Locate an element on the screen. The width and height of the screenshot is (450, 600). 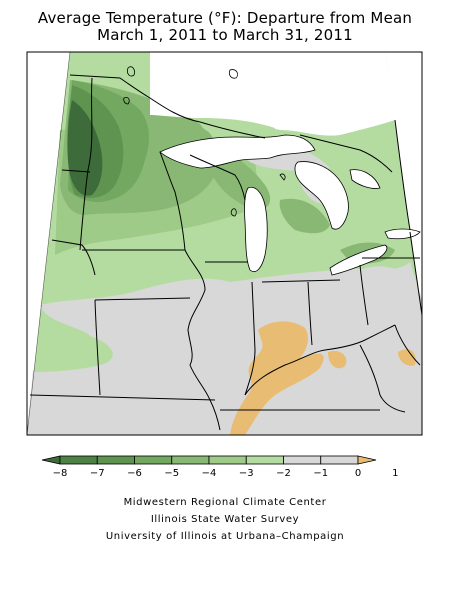
legend-arrow-low is located at coordinates (51, 460).